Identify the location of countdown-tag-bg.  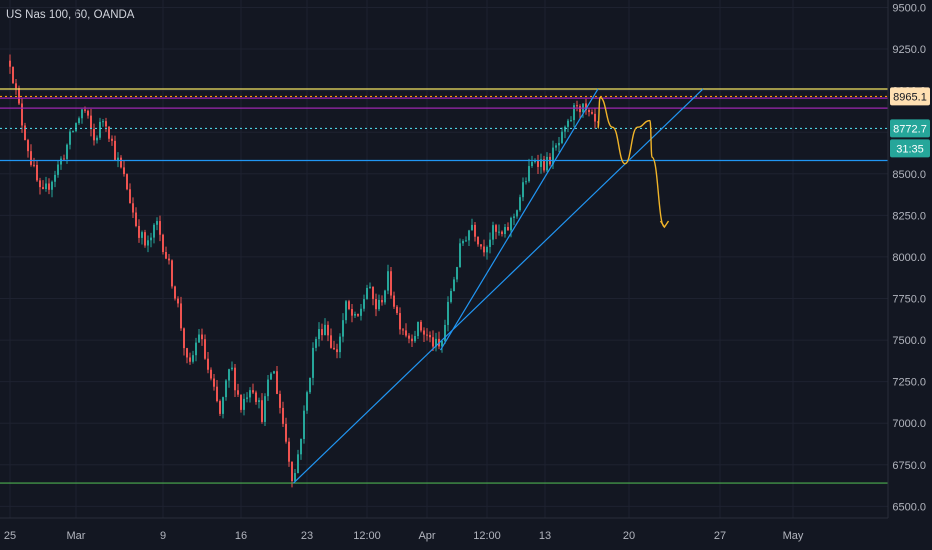
(910, 148).